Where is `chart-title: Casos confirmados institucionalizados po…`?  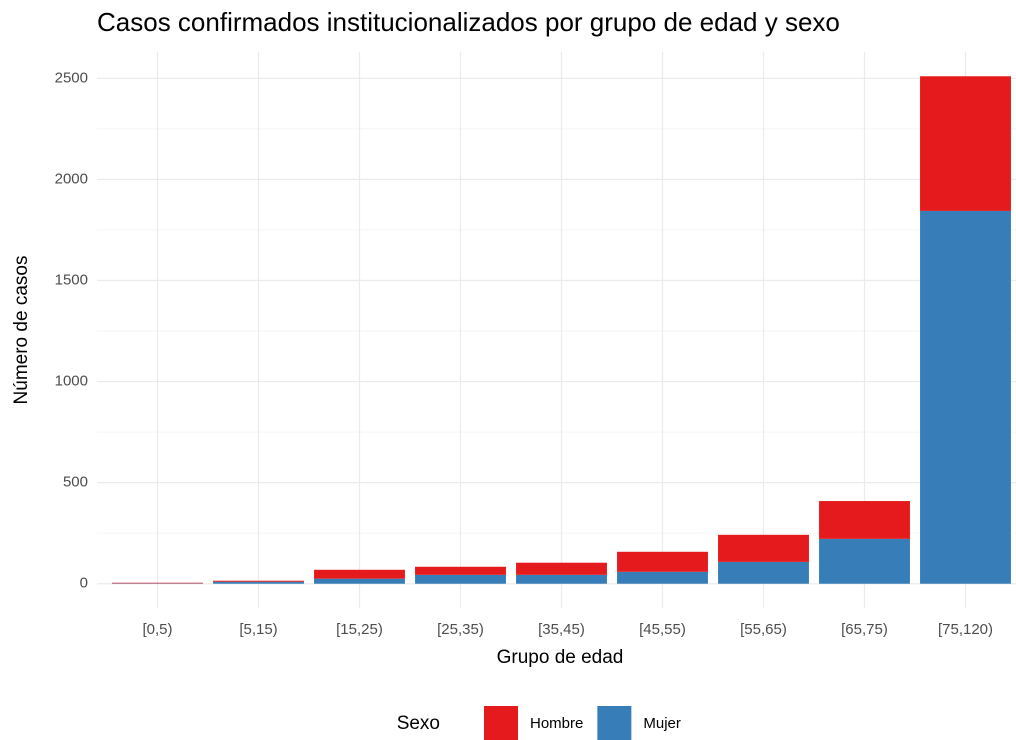
chart-title: Casos confirmados institucionalizados po… is located at coordinates (468, 22).